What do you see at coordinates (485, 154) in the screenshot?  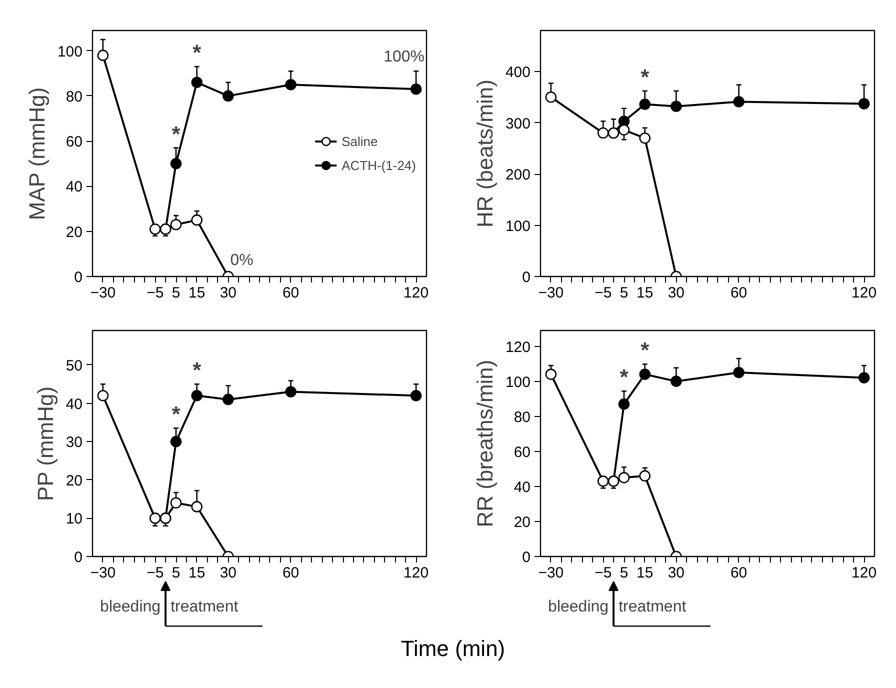 I see `y-axis-title: HR (beats/min)` at bounding box center [485, 154].